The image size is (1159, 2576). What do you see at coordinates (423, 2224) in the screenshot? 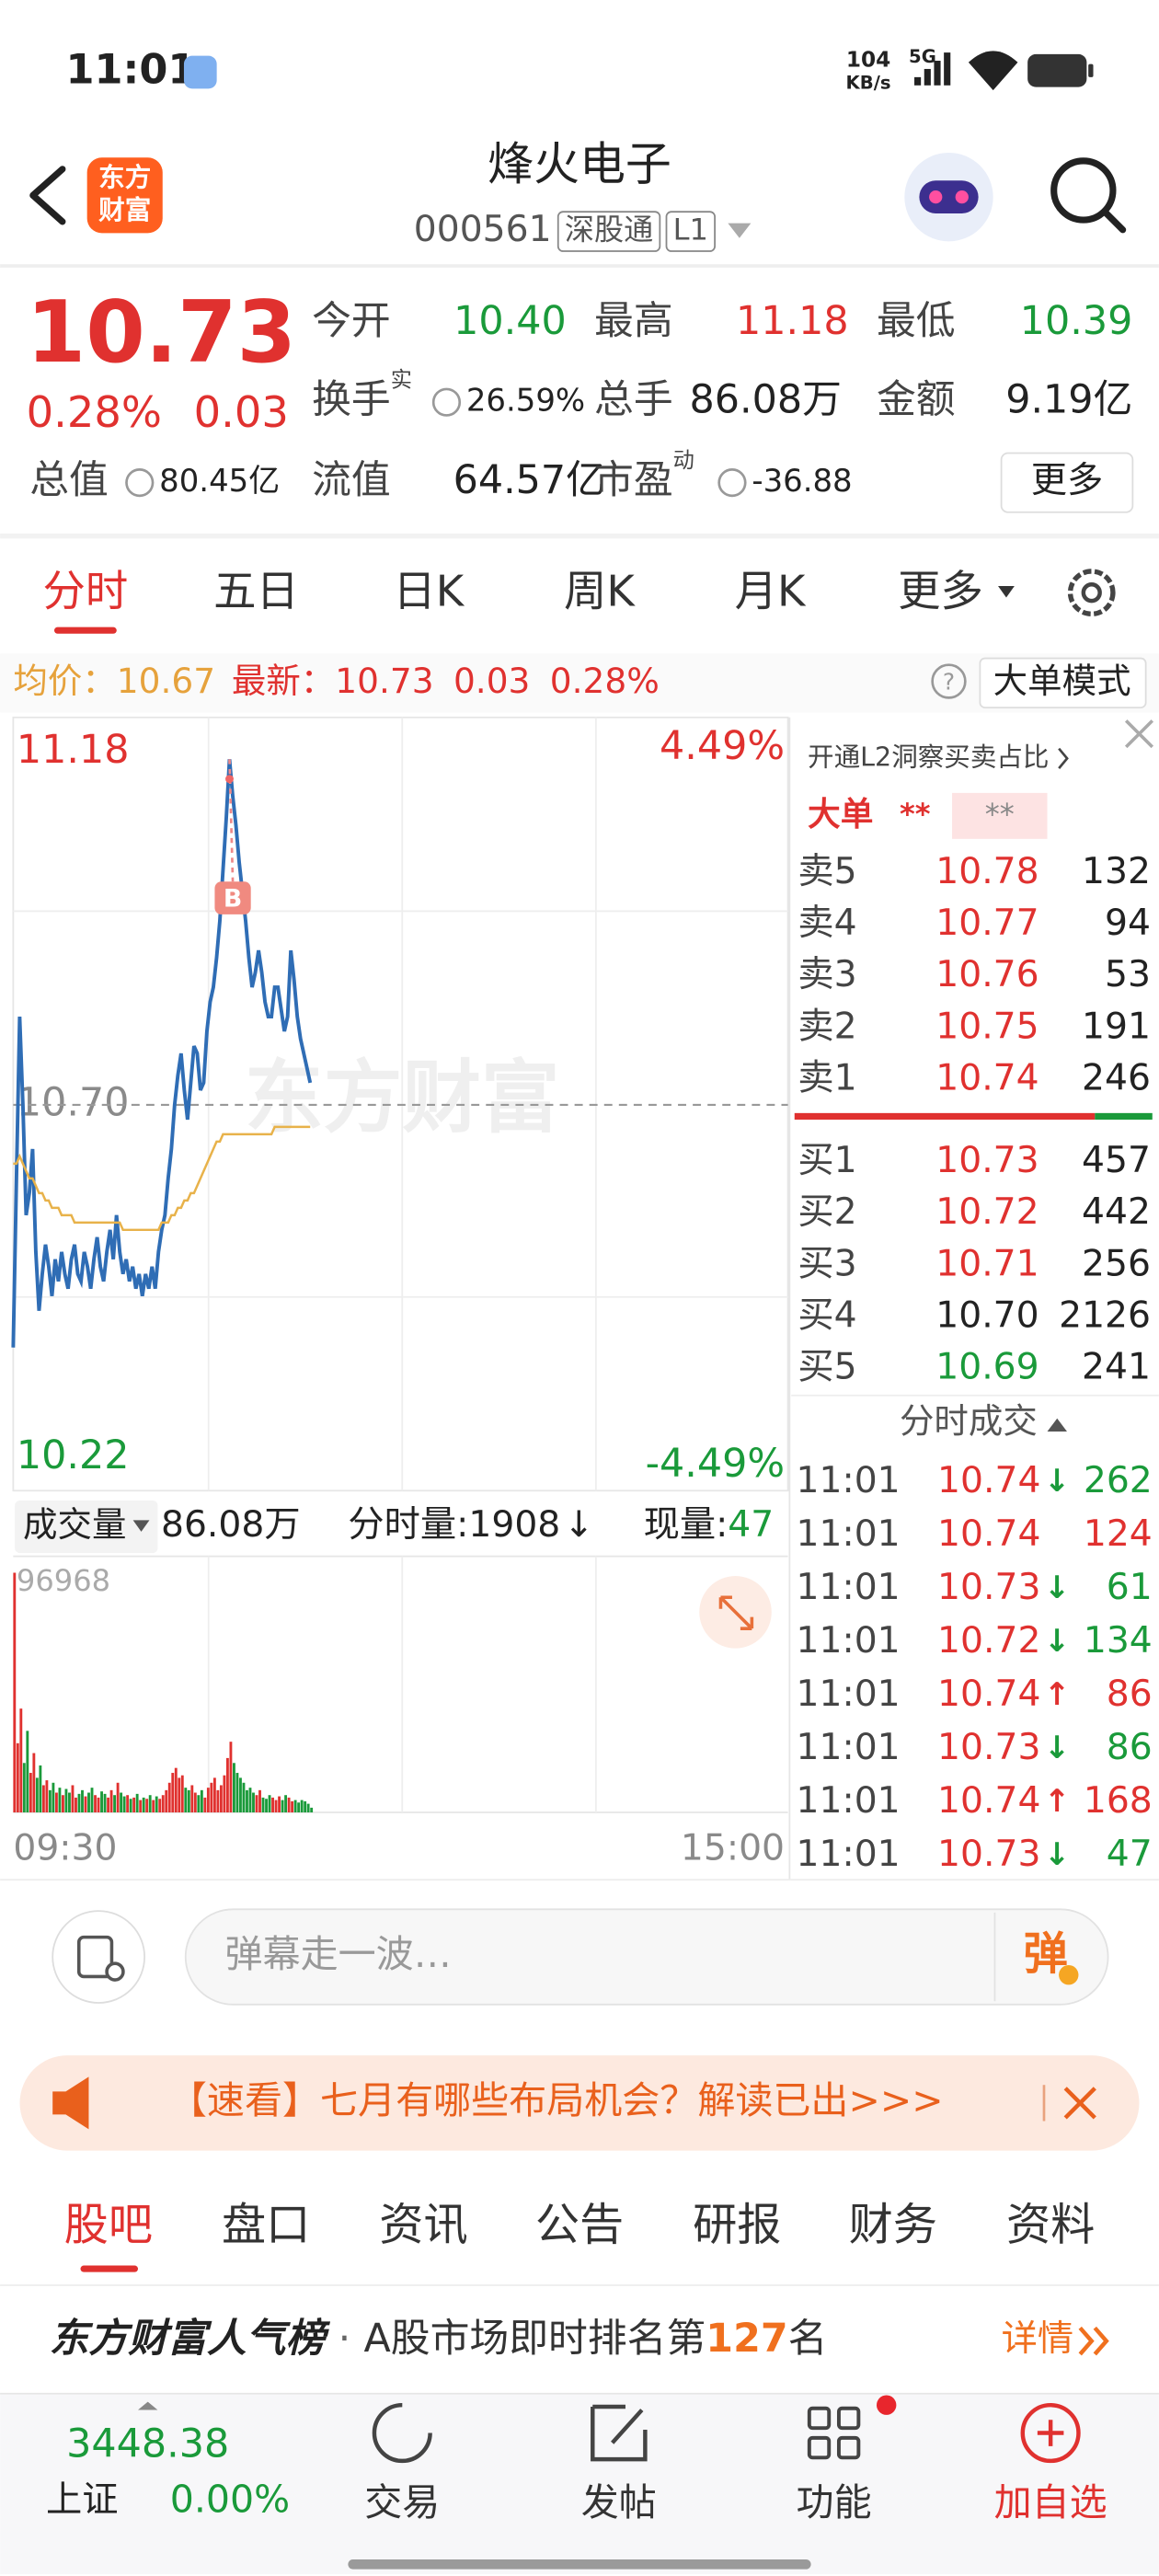
I see `content-tab: 资讯` at bounding box center [423, 2224].